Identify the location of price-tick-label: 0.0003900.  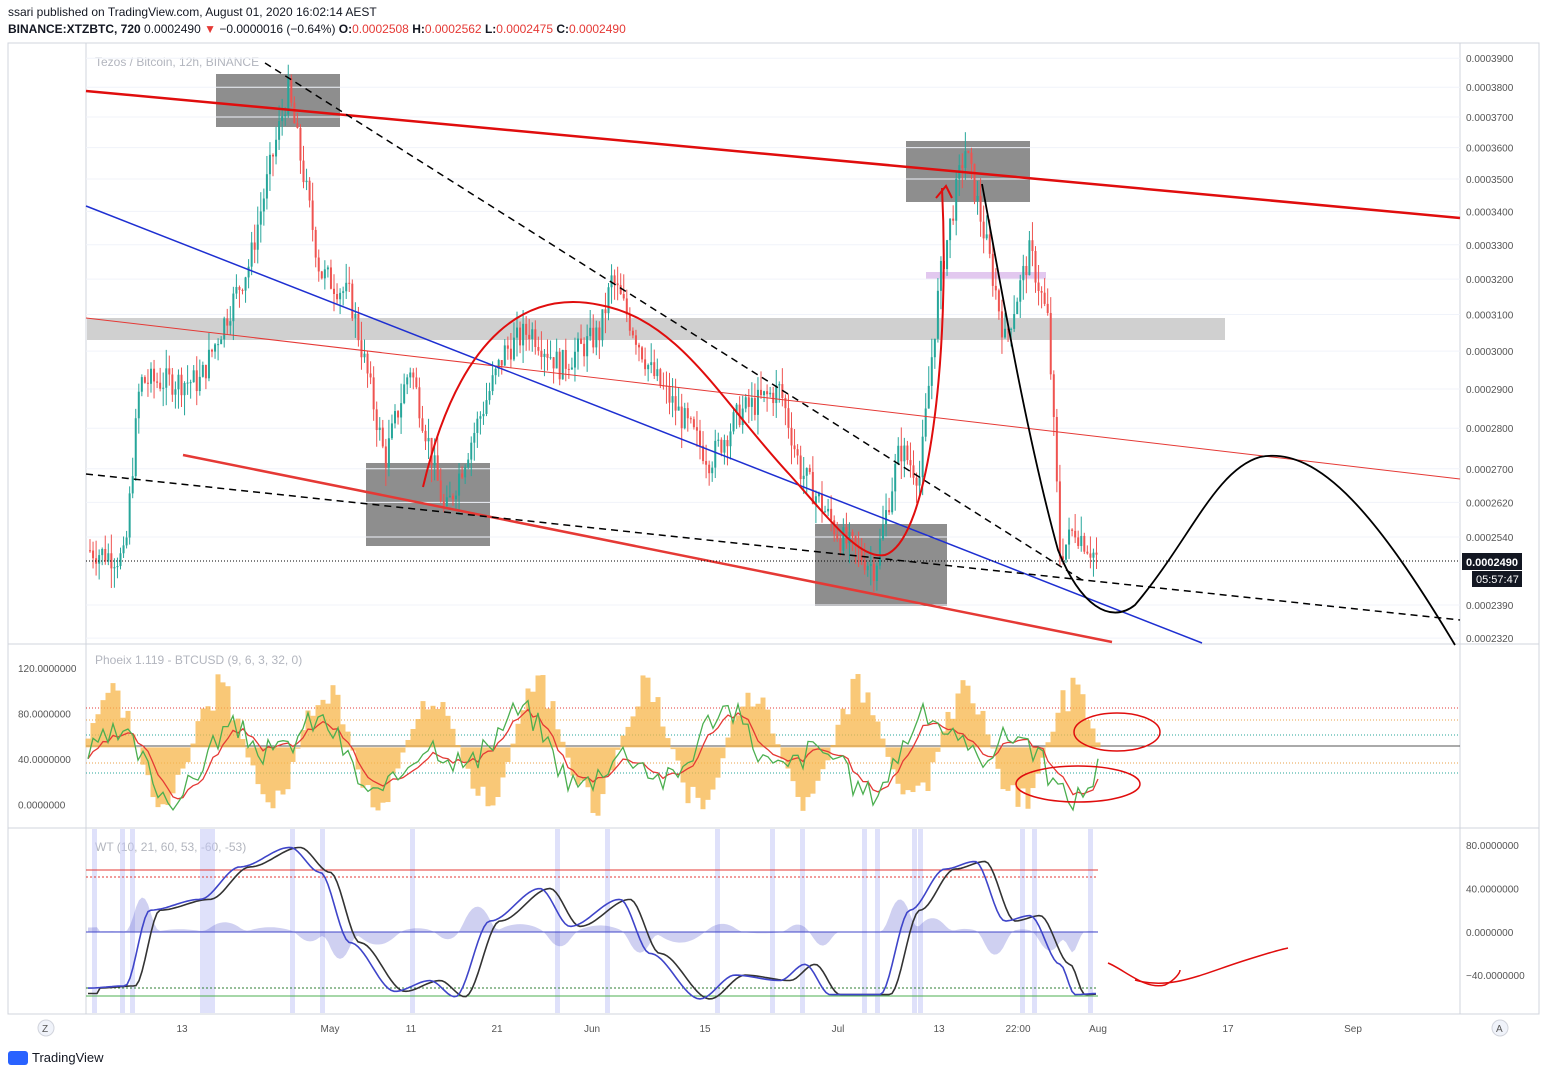
(1490, 59).